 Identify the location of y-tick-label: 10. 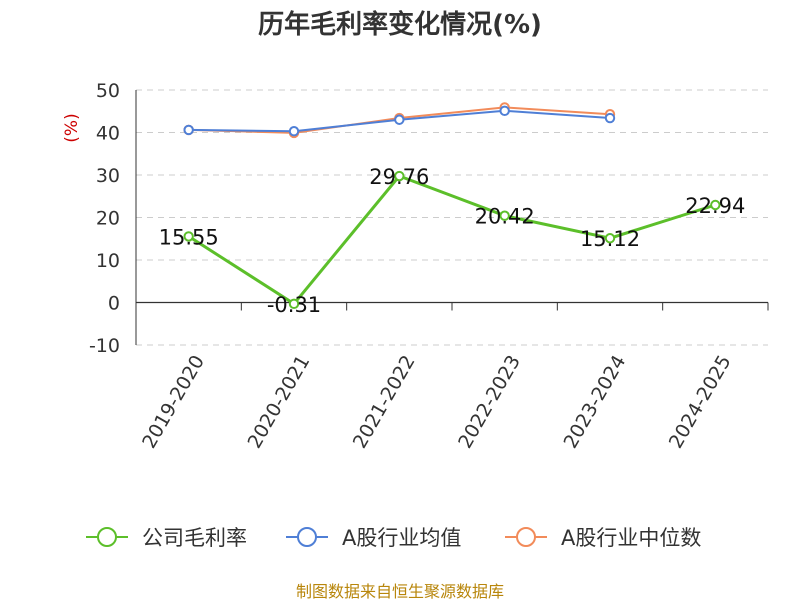
(108, 261).